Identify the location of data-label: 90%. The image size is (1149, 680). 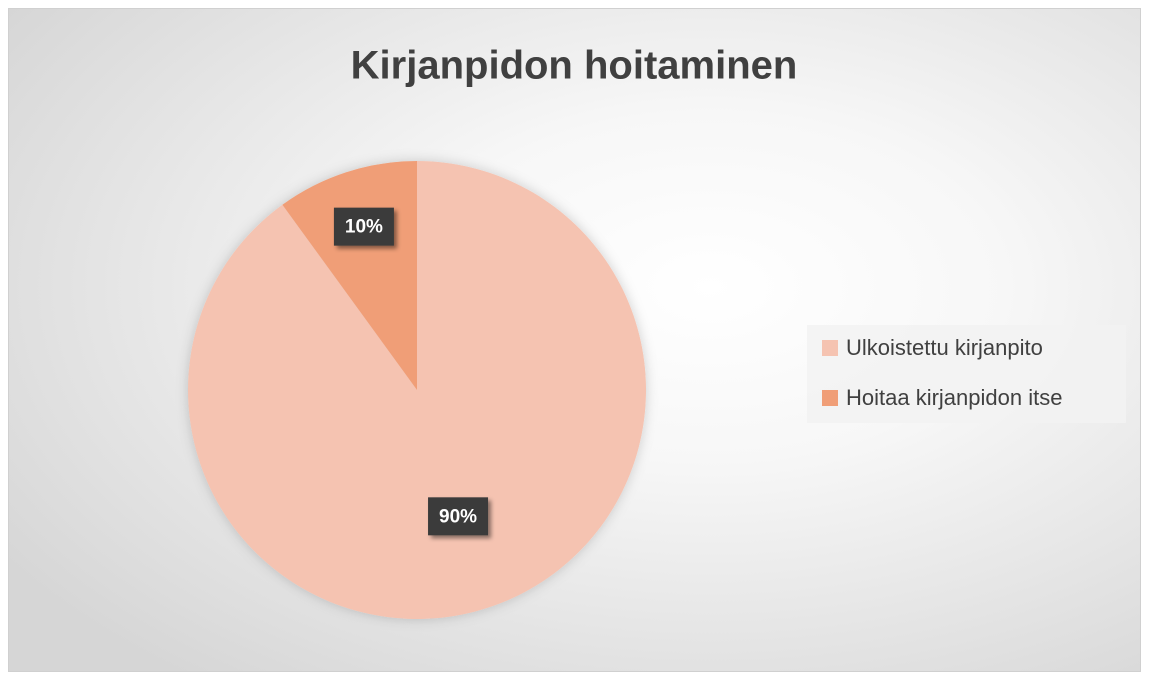
(458, 516).